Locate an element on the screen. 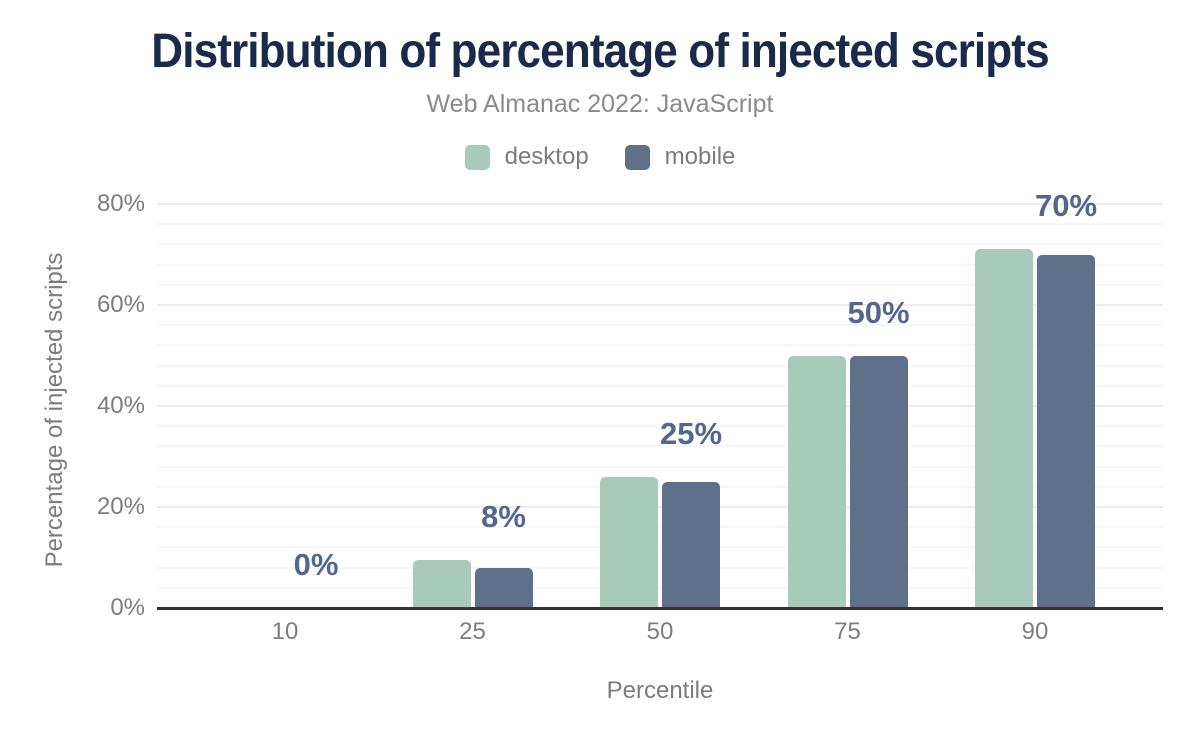 The height and width of the screenshot is (742, 1200). desktop-swatch-icon is located at coordinates (477, 157).